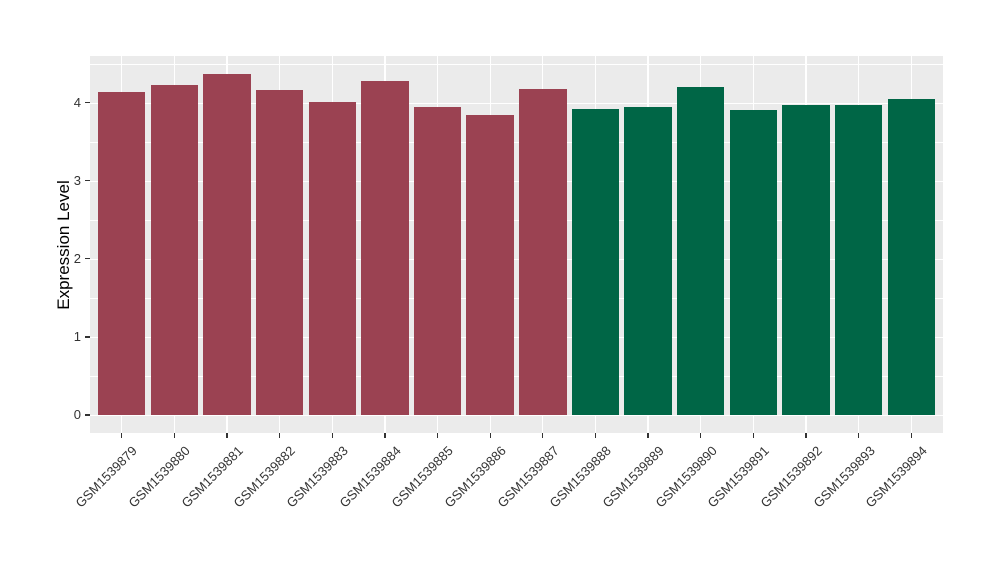 The height and width of the screenshot is (580, 1000). What do you see at coordinates (77, 258) in the screenshot?
I see `y-tick-label: 2` at bounding box center [77, 258].